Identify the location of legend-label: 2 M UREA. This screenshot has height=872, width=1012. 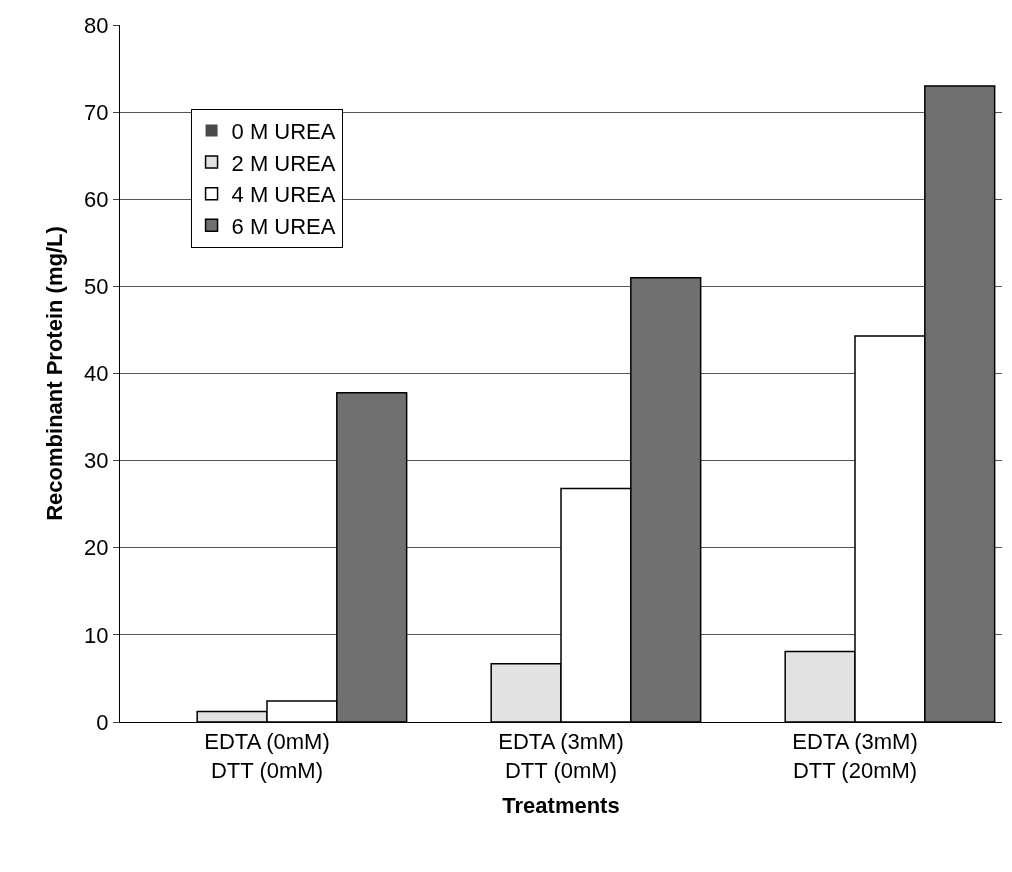
(283, 163).